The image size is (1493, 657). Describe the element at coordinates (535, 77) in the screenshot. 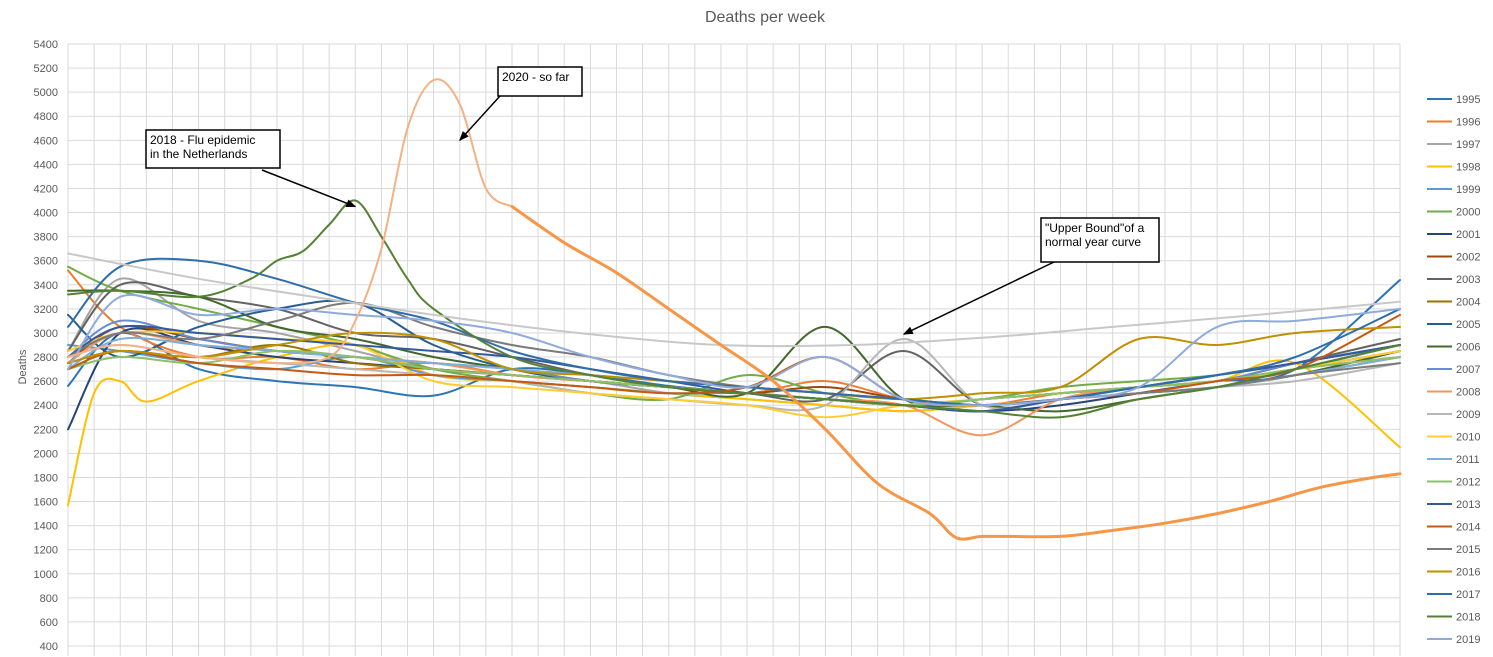

I see `annotation-text: 2020 - so far` at that location.